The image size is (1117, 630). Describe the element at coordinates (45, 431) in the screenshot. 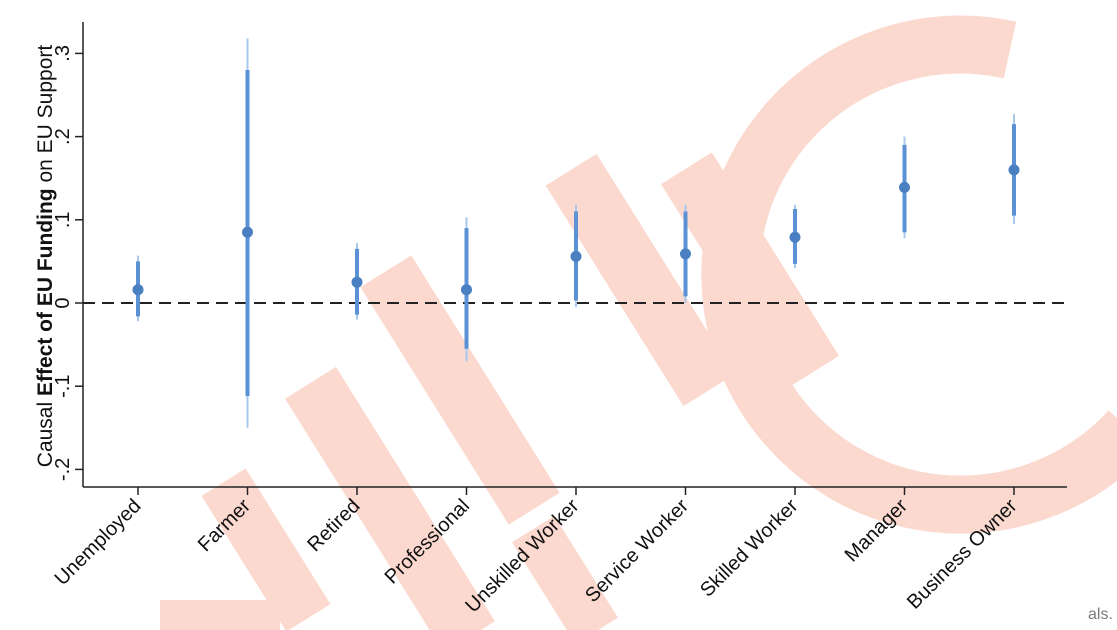

I see `y-axis-label-part: Causal` at that location.